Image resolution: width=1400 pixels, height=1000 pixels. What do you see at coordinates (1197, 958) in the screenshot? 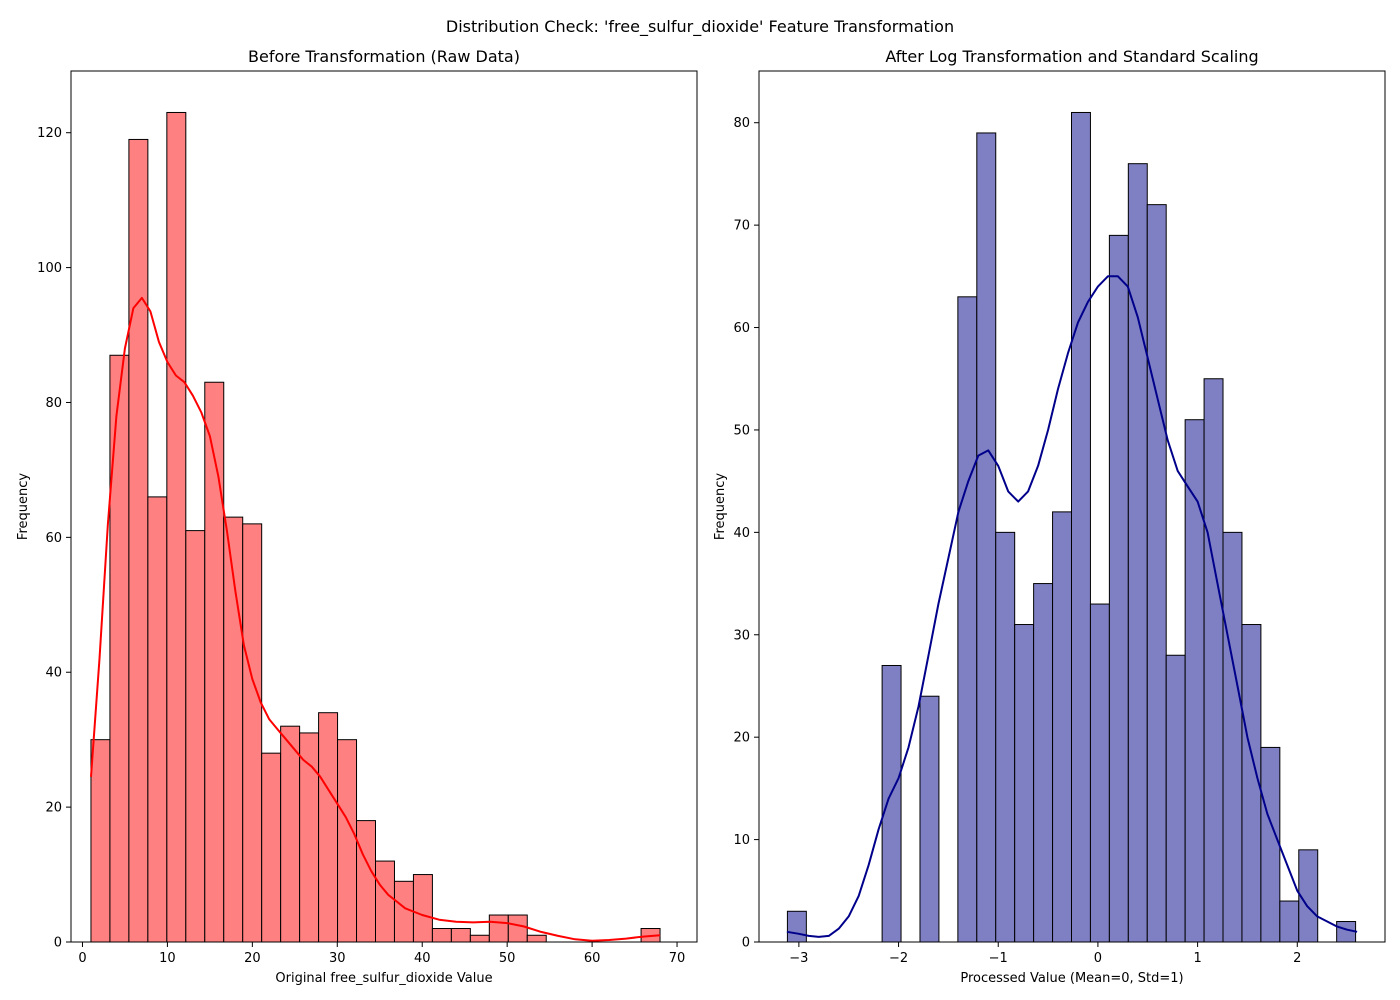
I see `transformed-x-tick-label: 1` at bounding box center [1197, 958].